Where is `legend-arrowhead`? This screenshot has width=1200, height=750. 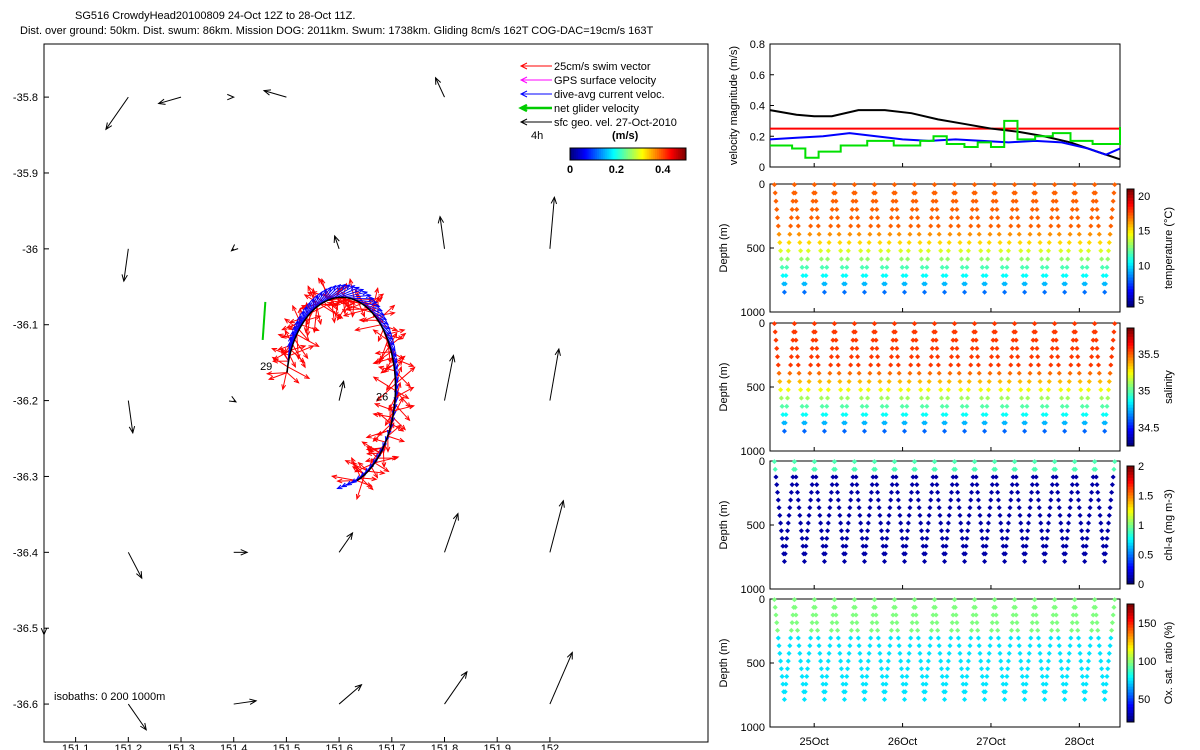
legend-arrowhead is located at coordinates (523, 122).